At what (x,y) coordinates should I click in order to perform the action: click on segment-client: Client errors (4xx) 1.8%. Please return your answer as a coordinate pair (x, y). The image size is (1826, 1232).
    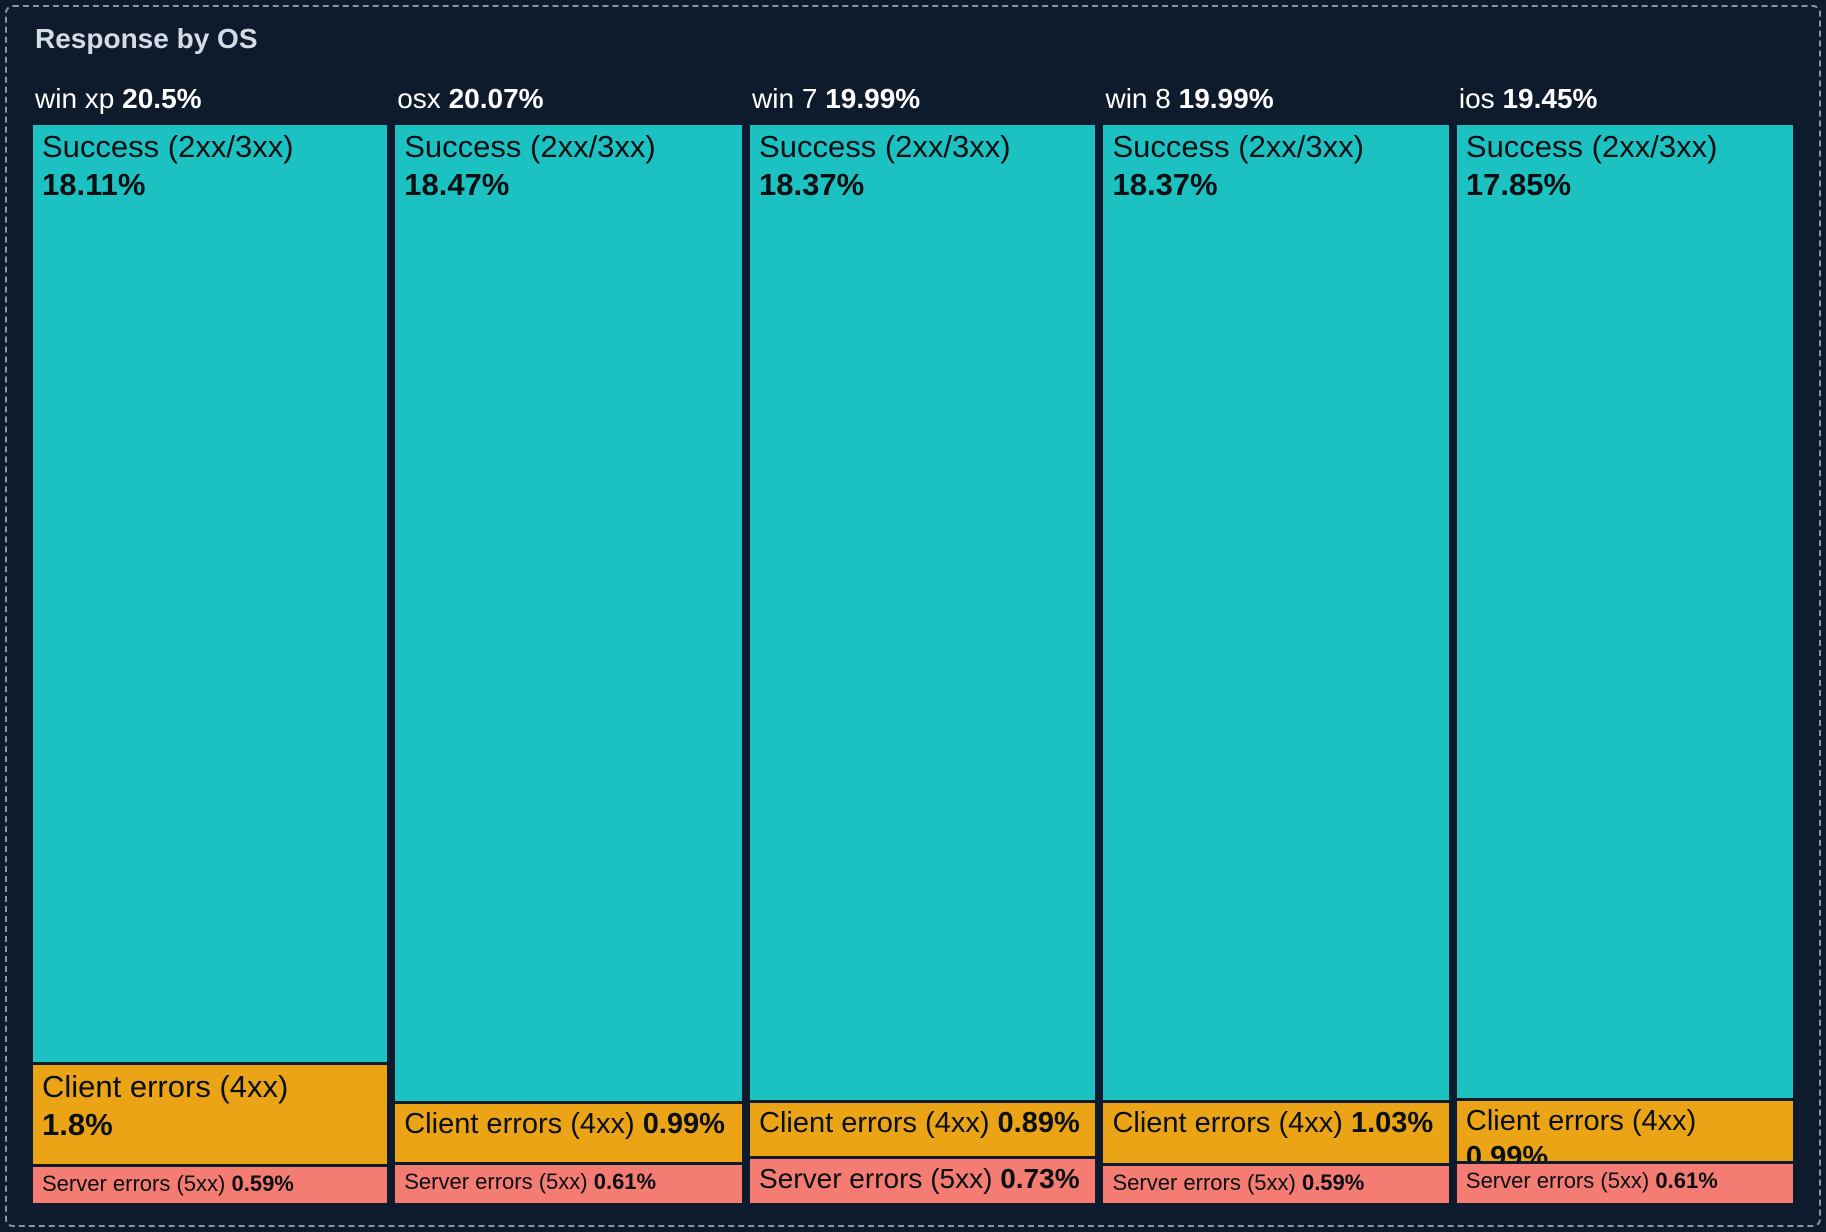
    Looking at the image, I should click on (210, 1114).